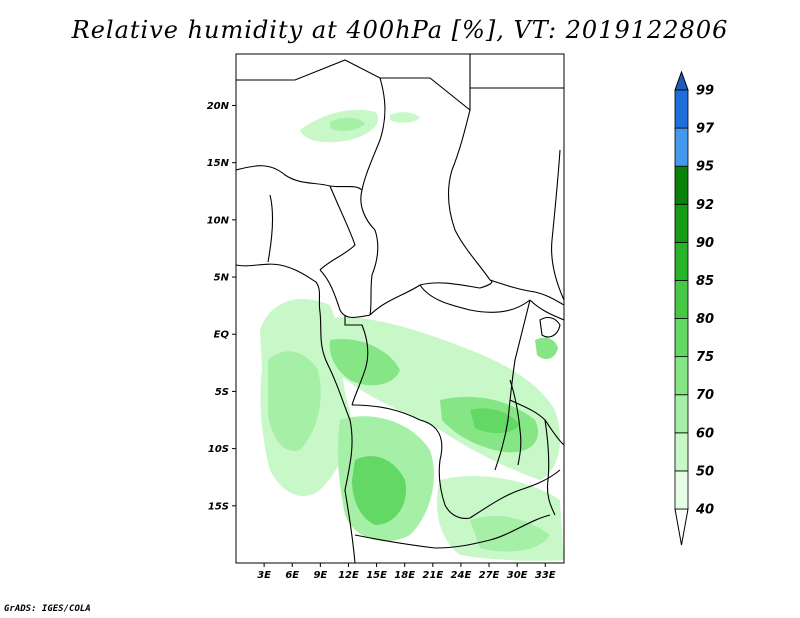 The image size is (800, 618). What do you see at coordinates (452, 531) in the screenshot?
I see `border-angola-south` at bounding box center [452, 531].